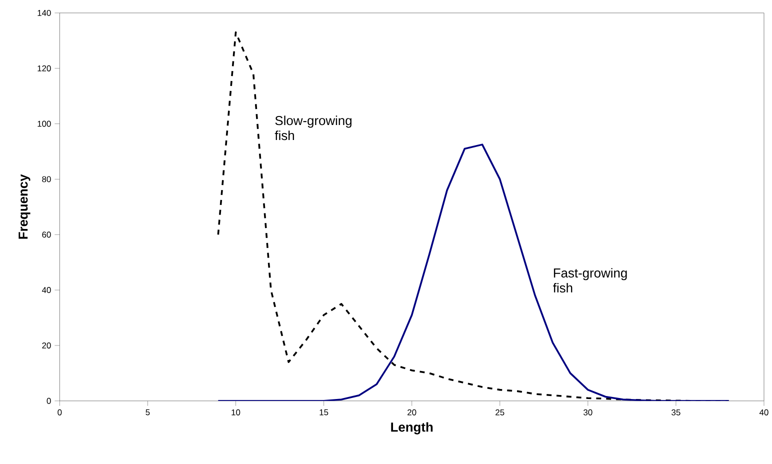 This screenshot has width=772, height=464. I want to click on x-tick-label: 35, so click(676, 413).